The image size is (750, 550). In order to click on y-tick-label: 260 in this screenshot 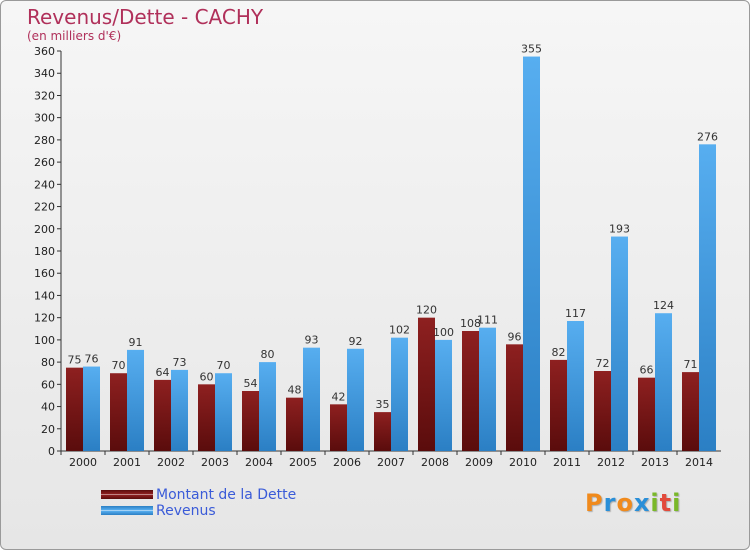, I will do `click(44, 162)`.